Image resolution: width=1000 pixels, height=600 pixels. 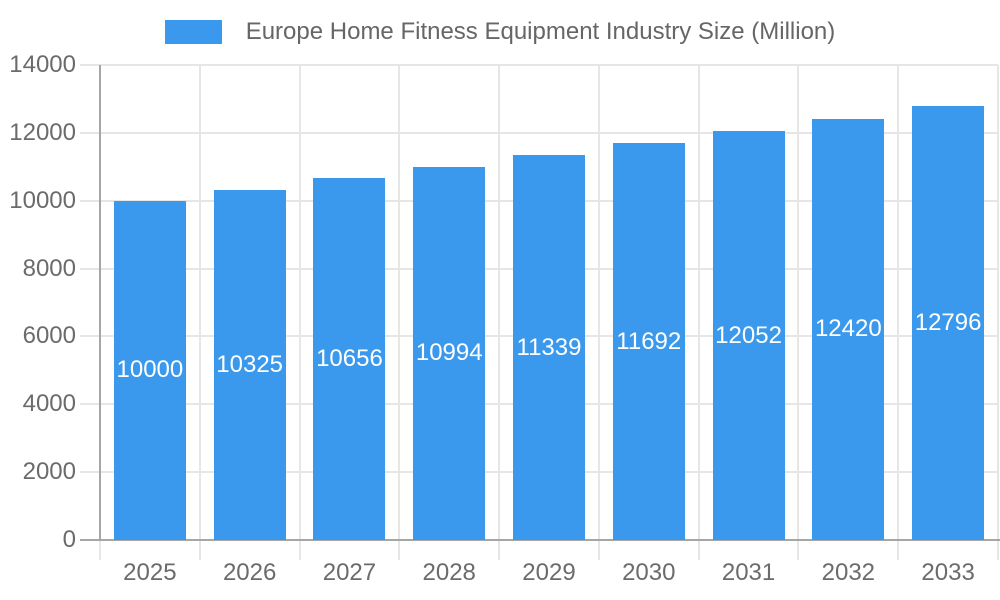 I want to click on x-axis-tick-label: 2026, so click(x=249, y=572).